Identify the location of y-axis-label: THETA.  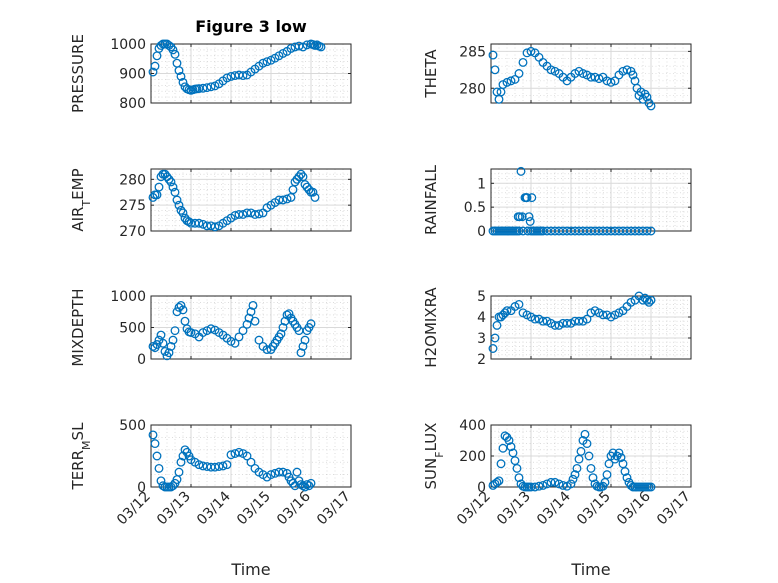
(431, 74).